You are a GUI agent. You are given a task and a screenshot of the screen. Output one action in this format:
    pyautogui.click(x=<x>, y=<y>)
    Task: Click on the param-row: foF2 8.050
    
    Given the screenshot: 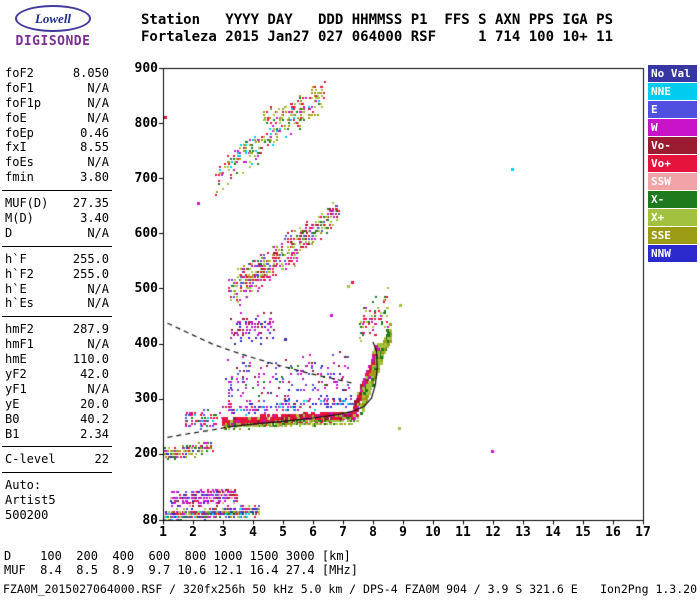 What is the action you would take?
    pyautogui.click(x=57, y=73)
    